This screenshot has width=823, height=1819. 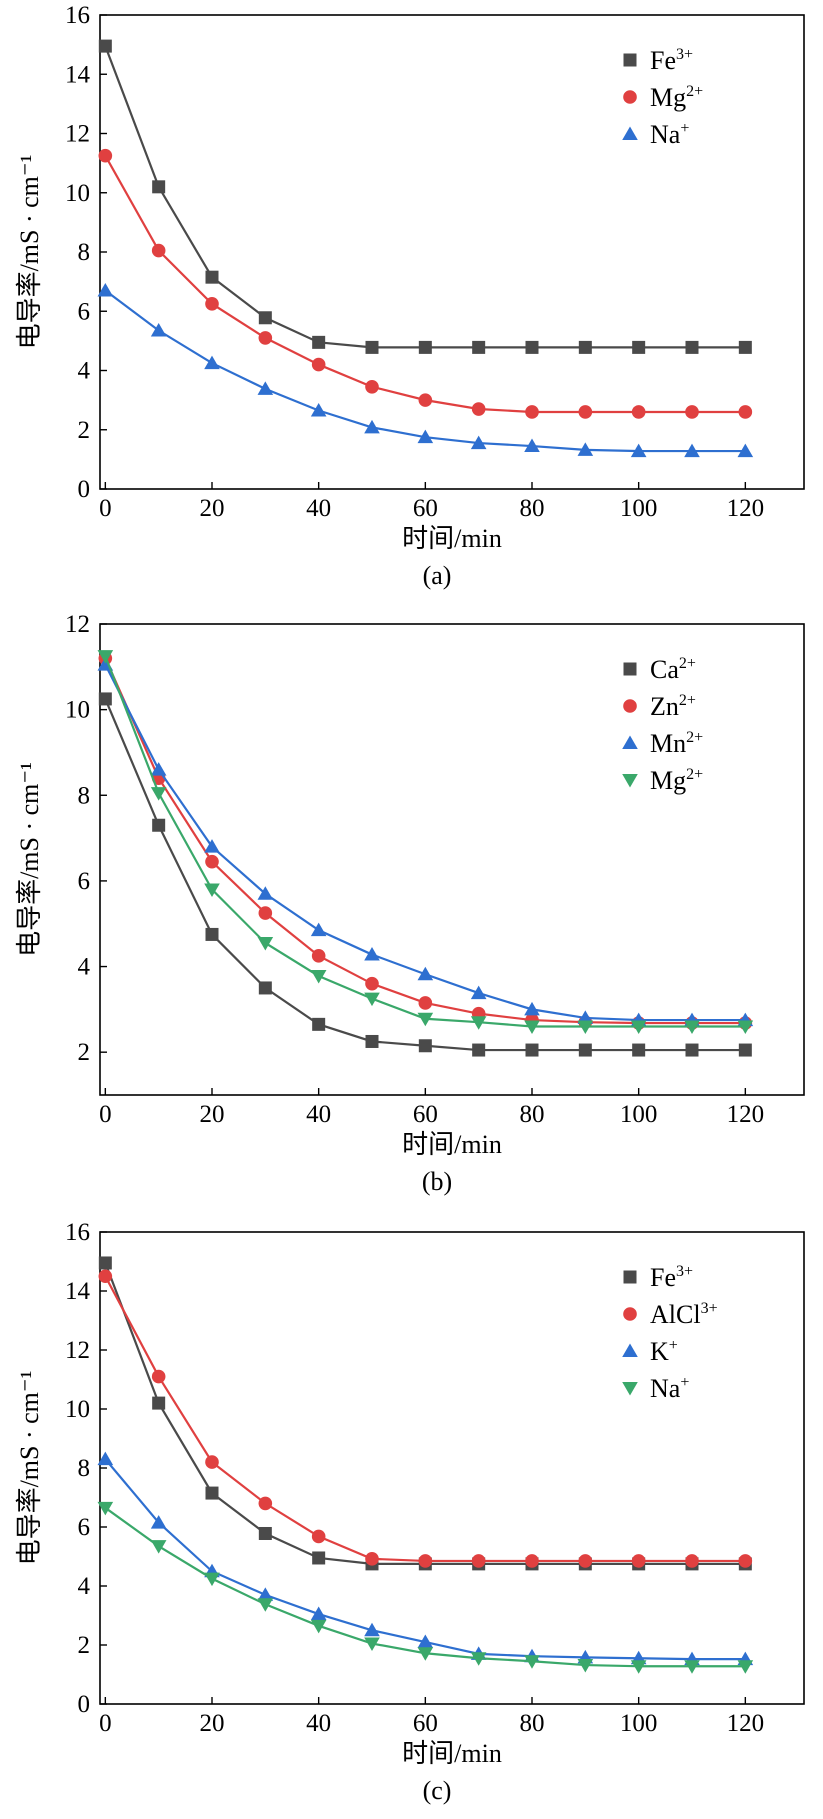 I want to click on data-point-zn, so click(x=212, y=861).